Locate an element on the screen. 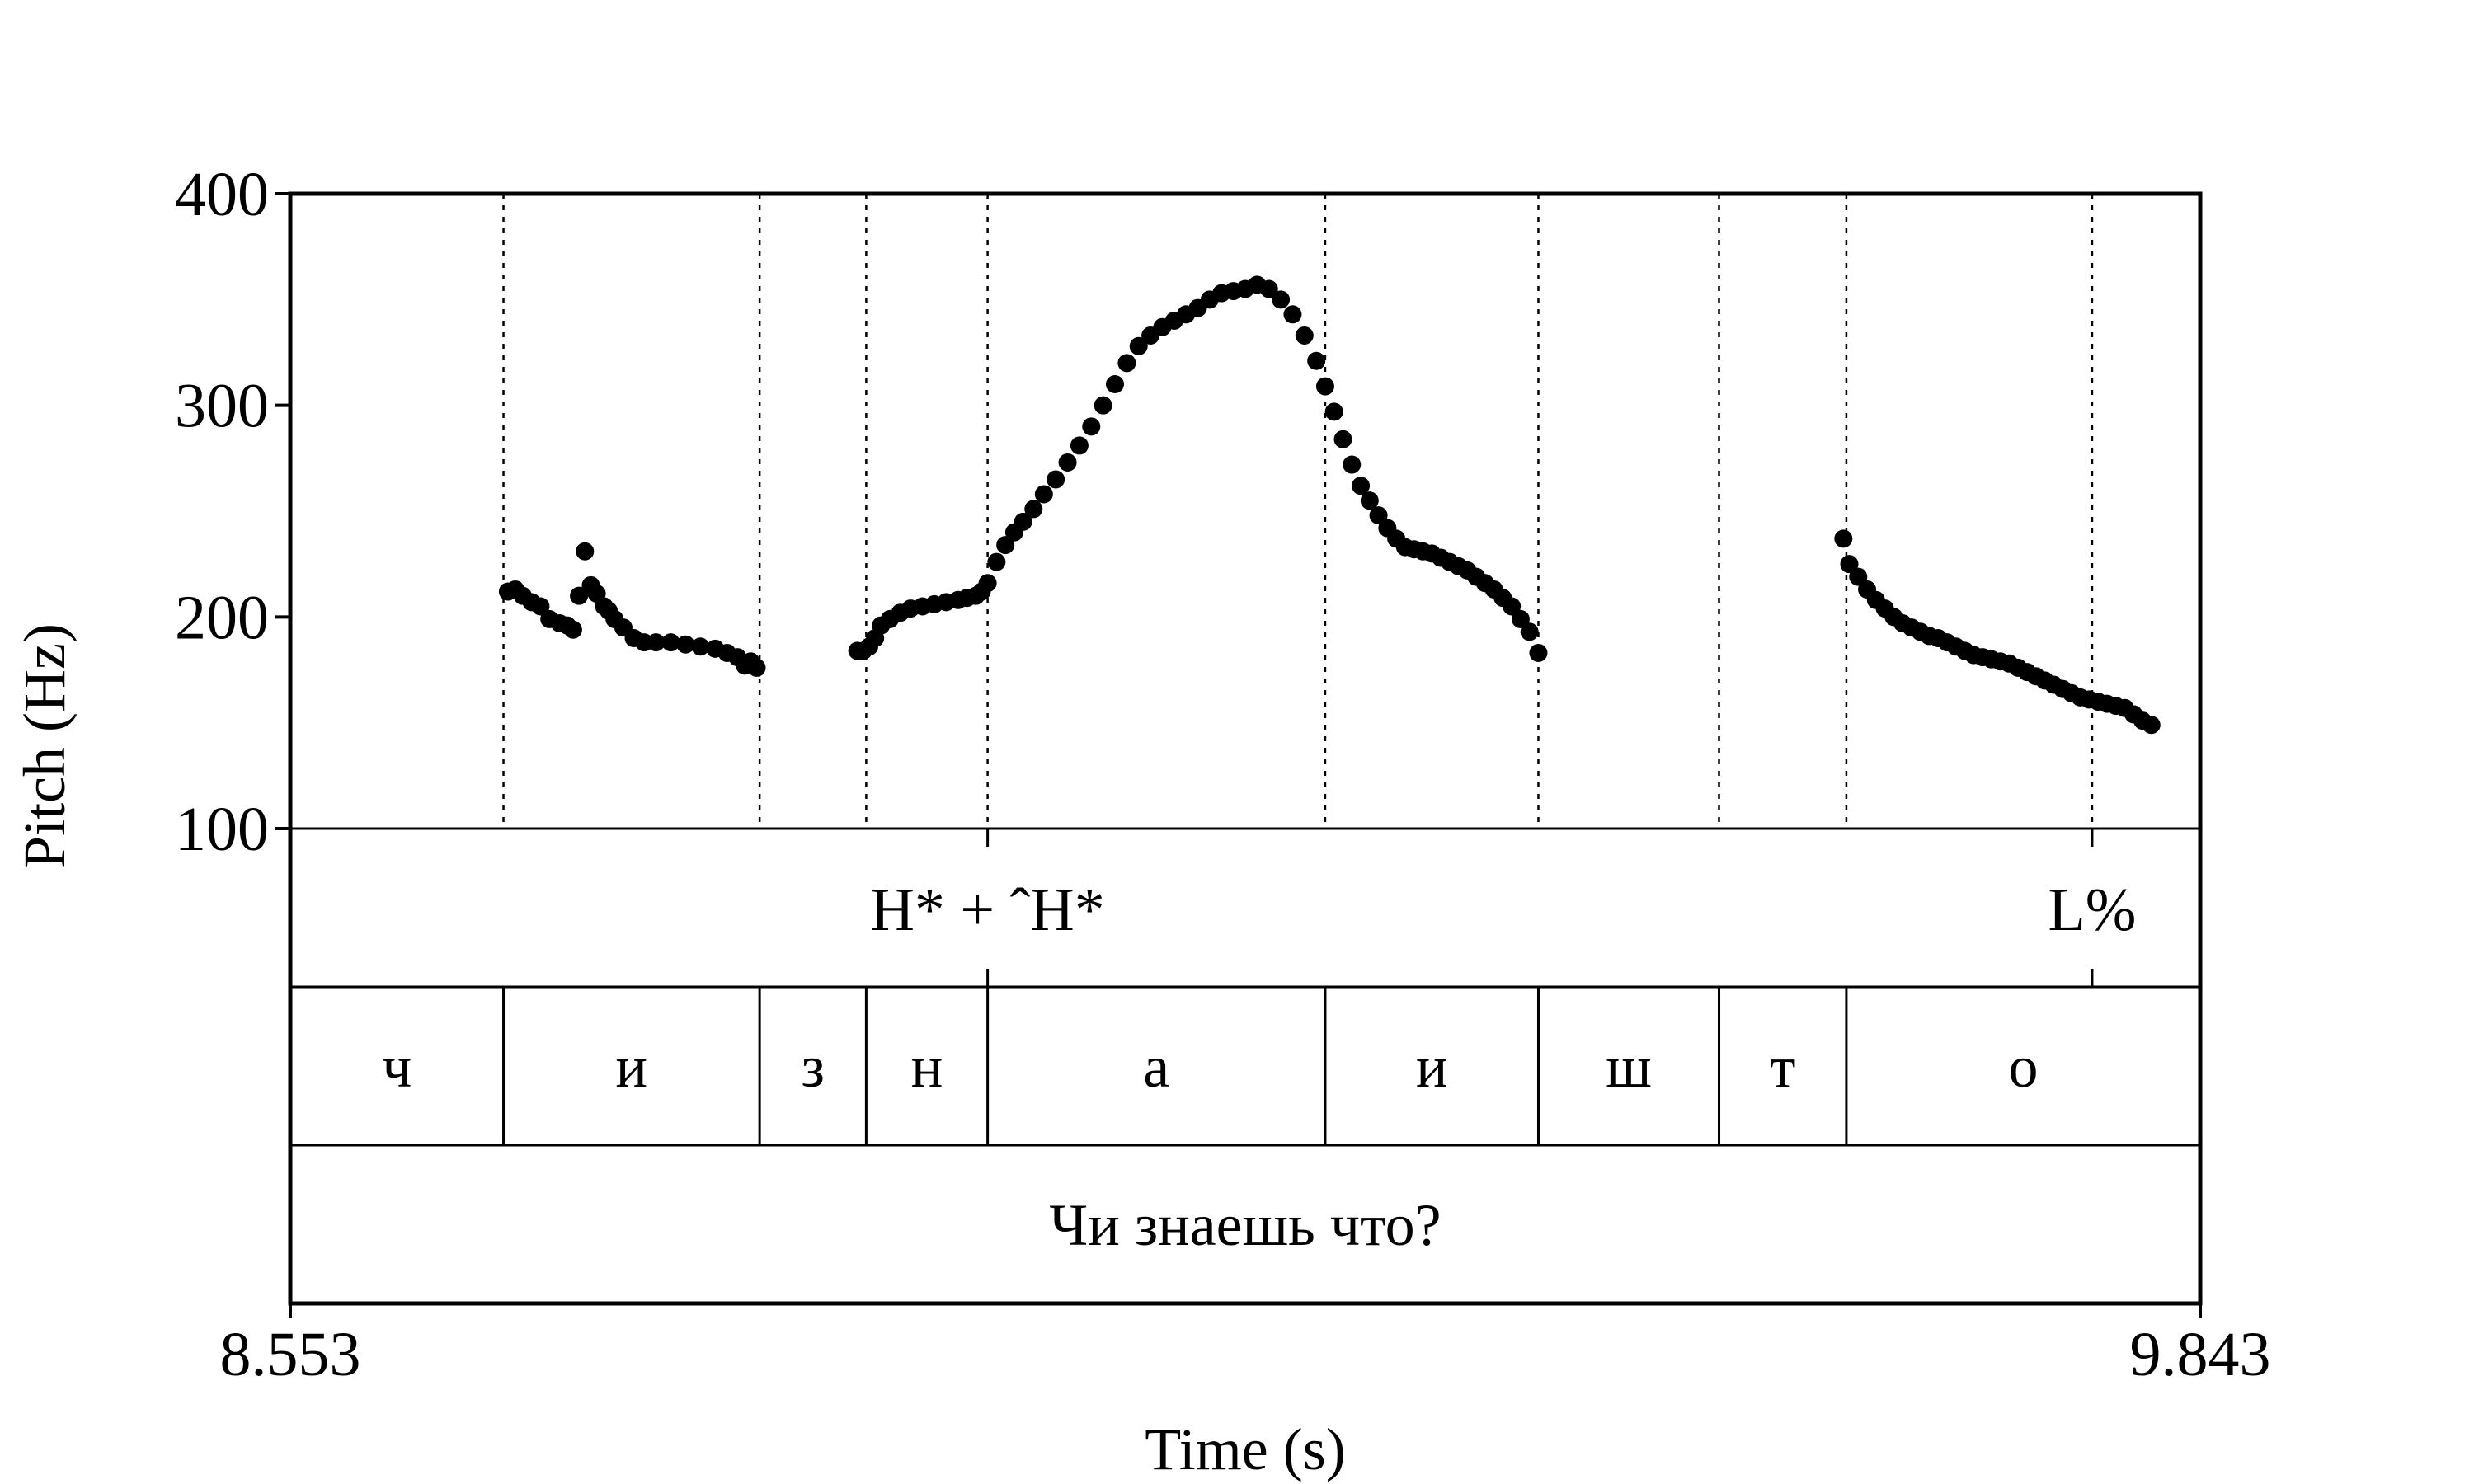 Image resolution: width=2474 pixels, height=1484 pixels. x-axis-label: Time (s) is located at coordinates (1245, 1449).